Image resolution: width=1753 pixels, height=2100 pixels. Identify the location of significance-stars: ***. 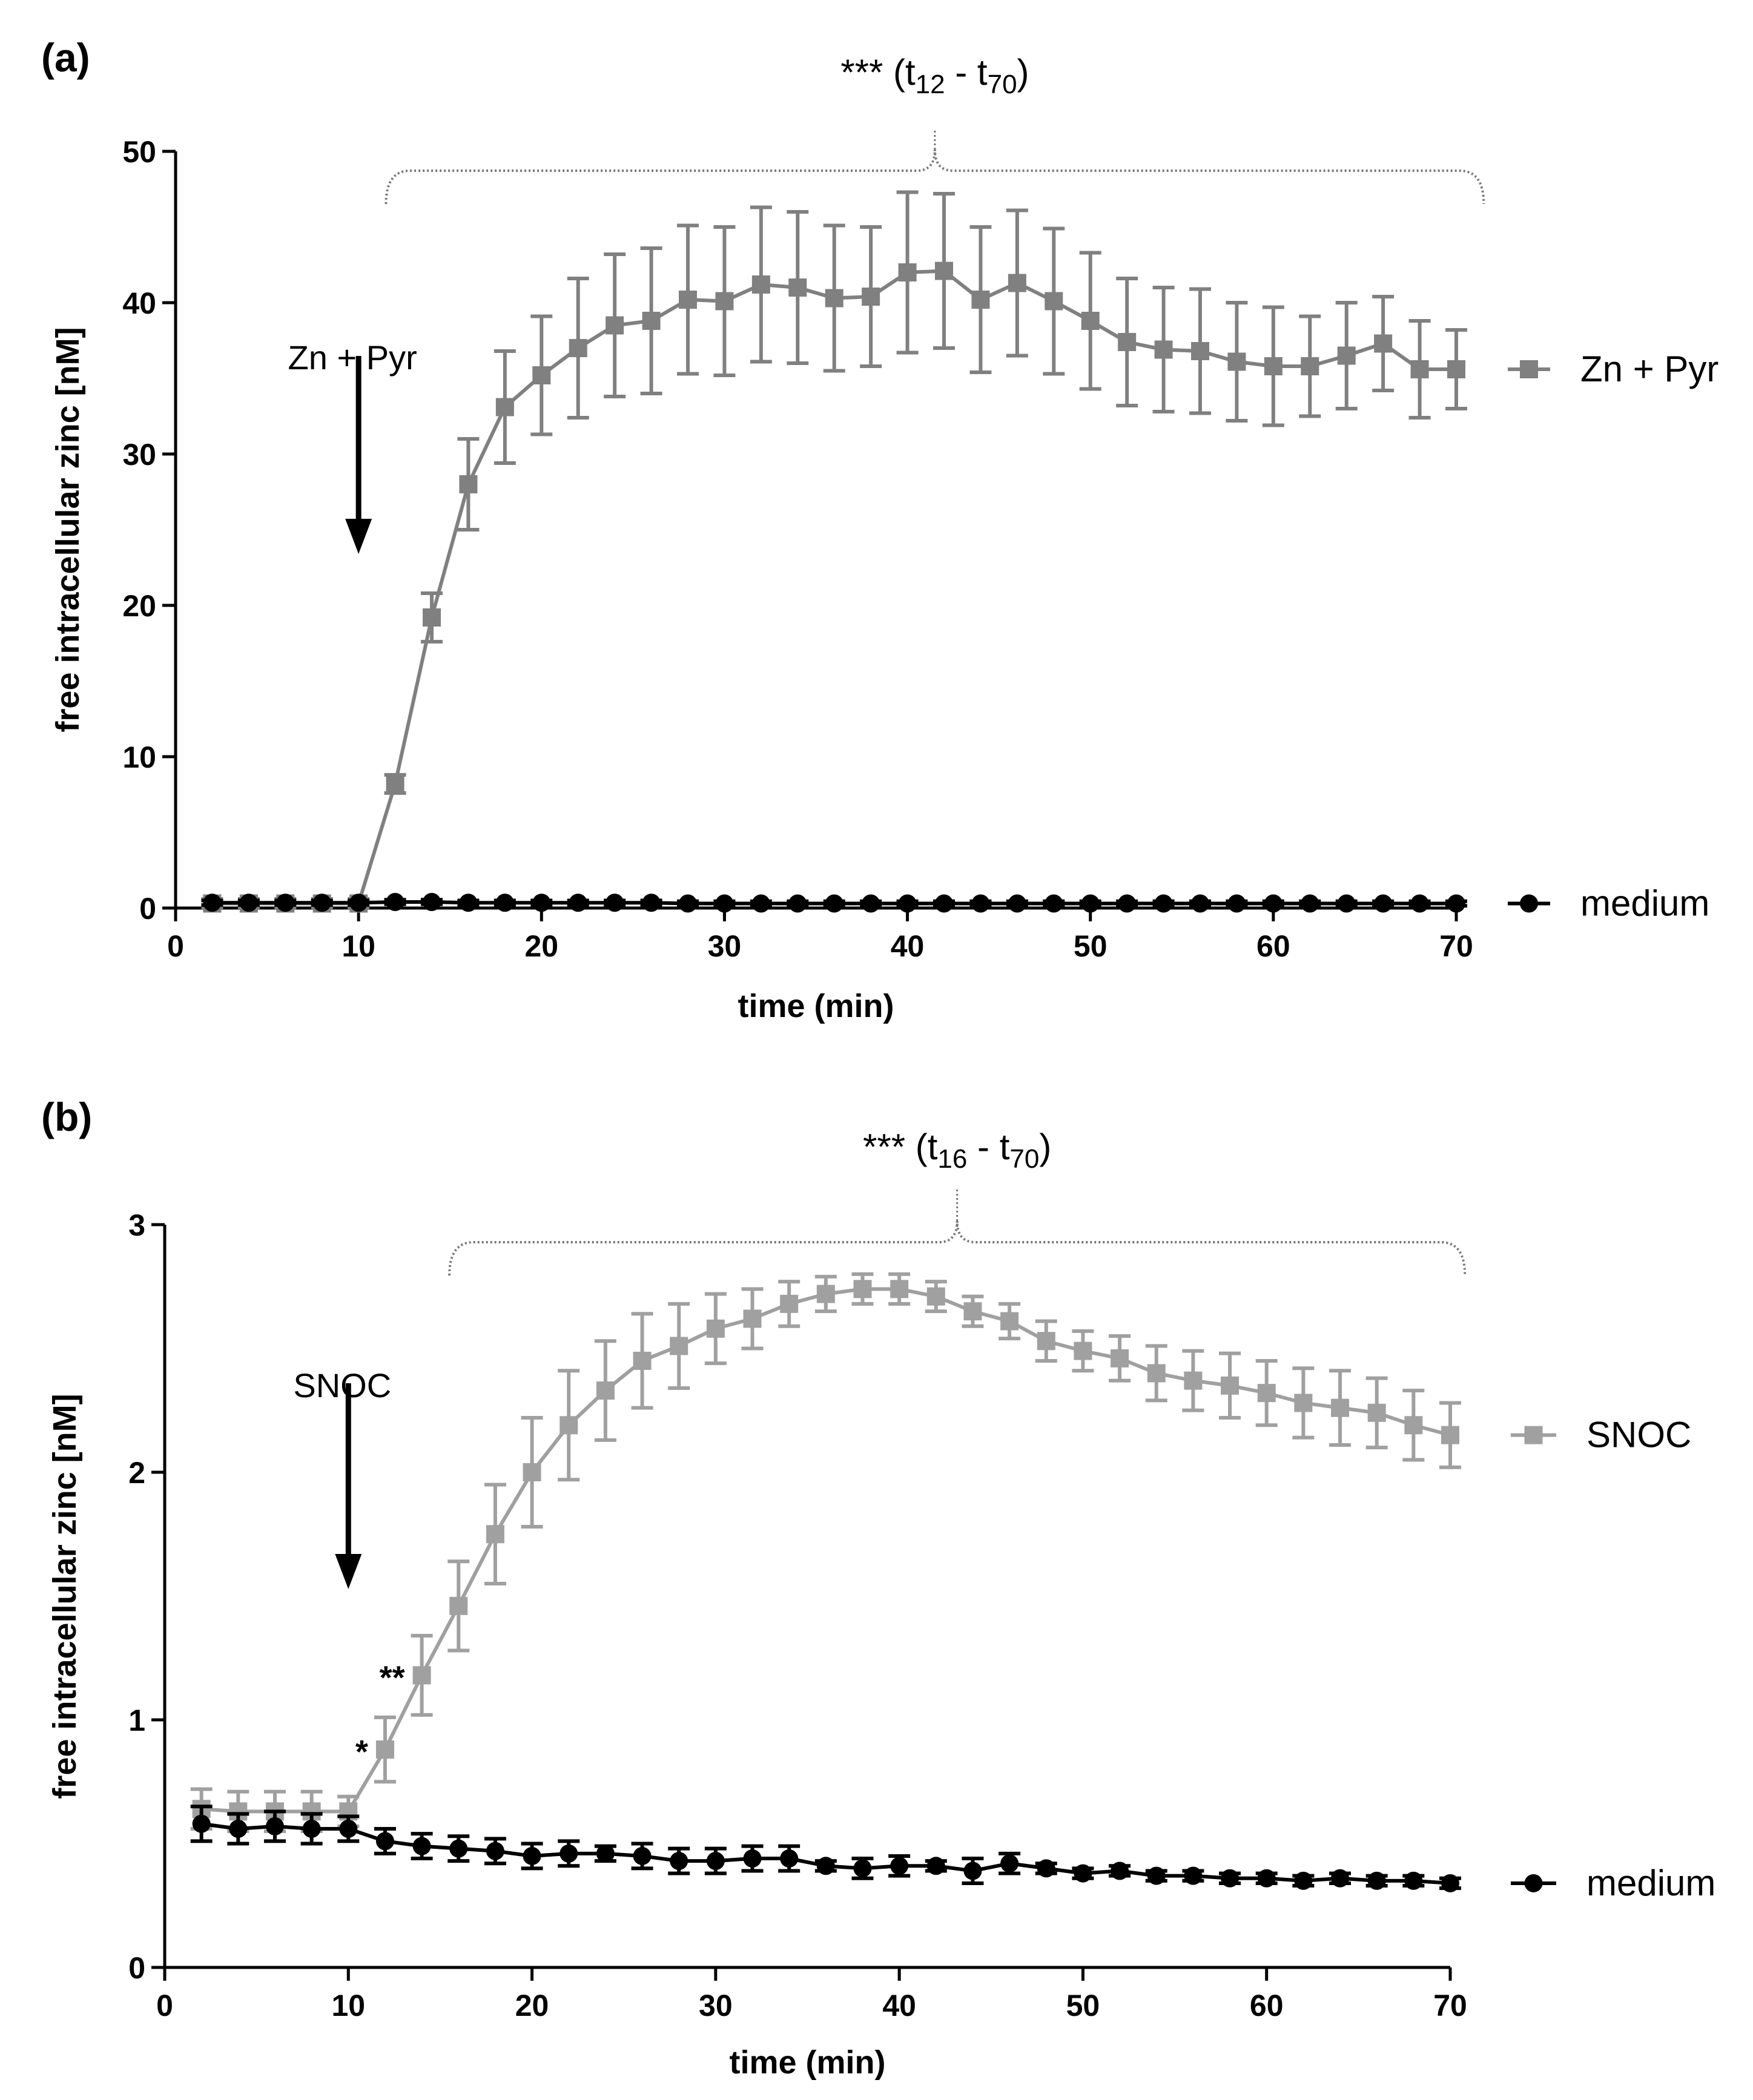
(861, 72).